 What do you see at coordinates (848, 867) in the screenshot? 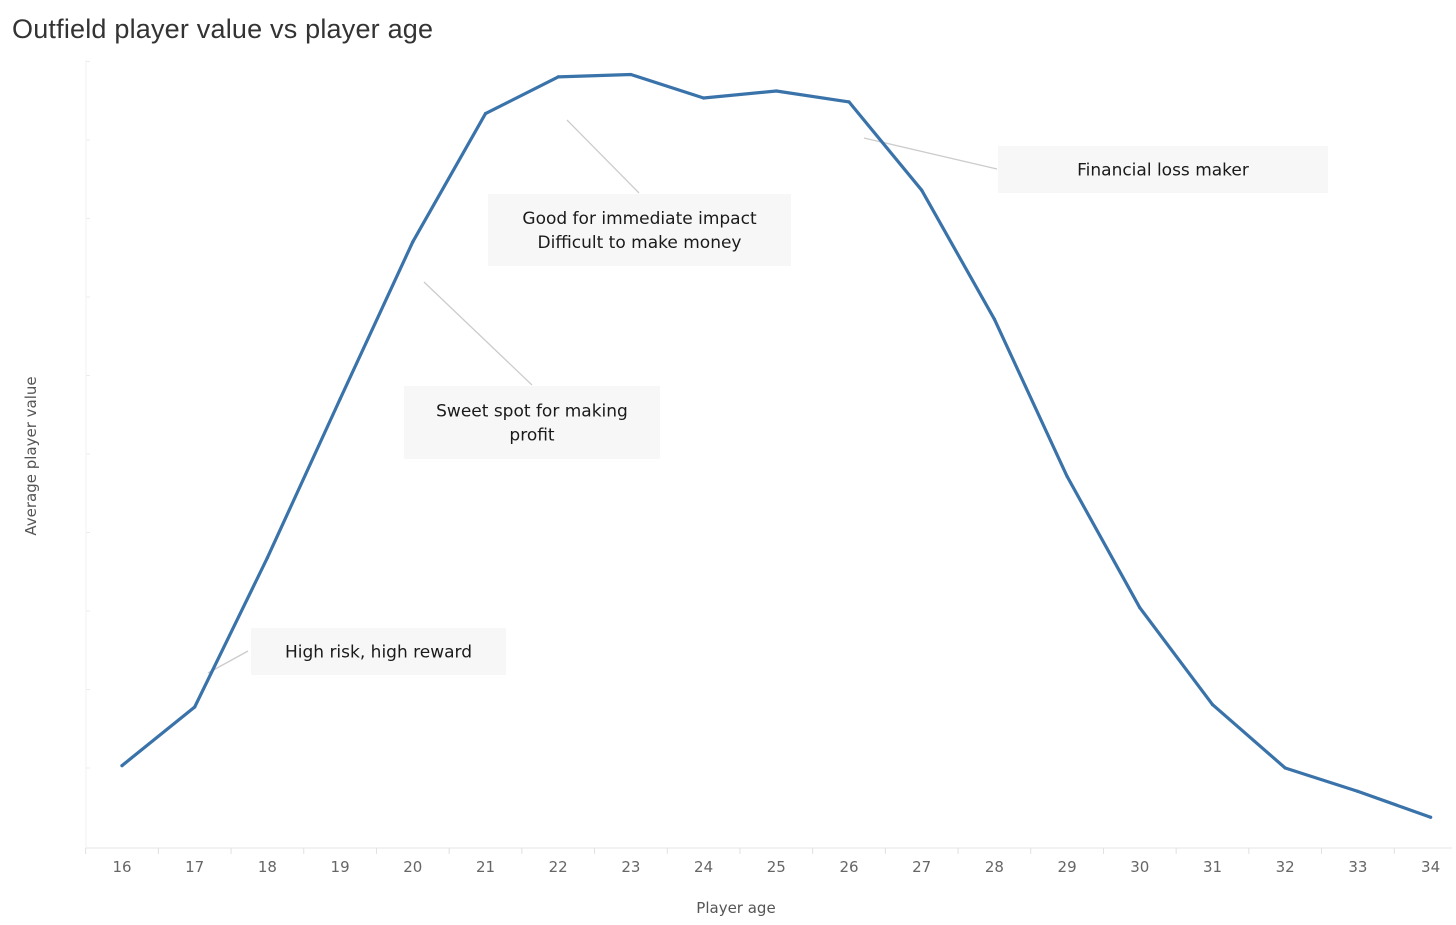
I see `x-tick-label: 26` at bounding box center [848, 867].